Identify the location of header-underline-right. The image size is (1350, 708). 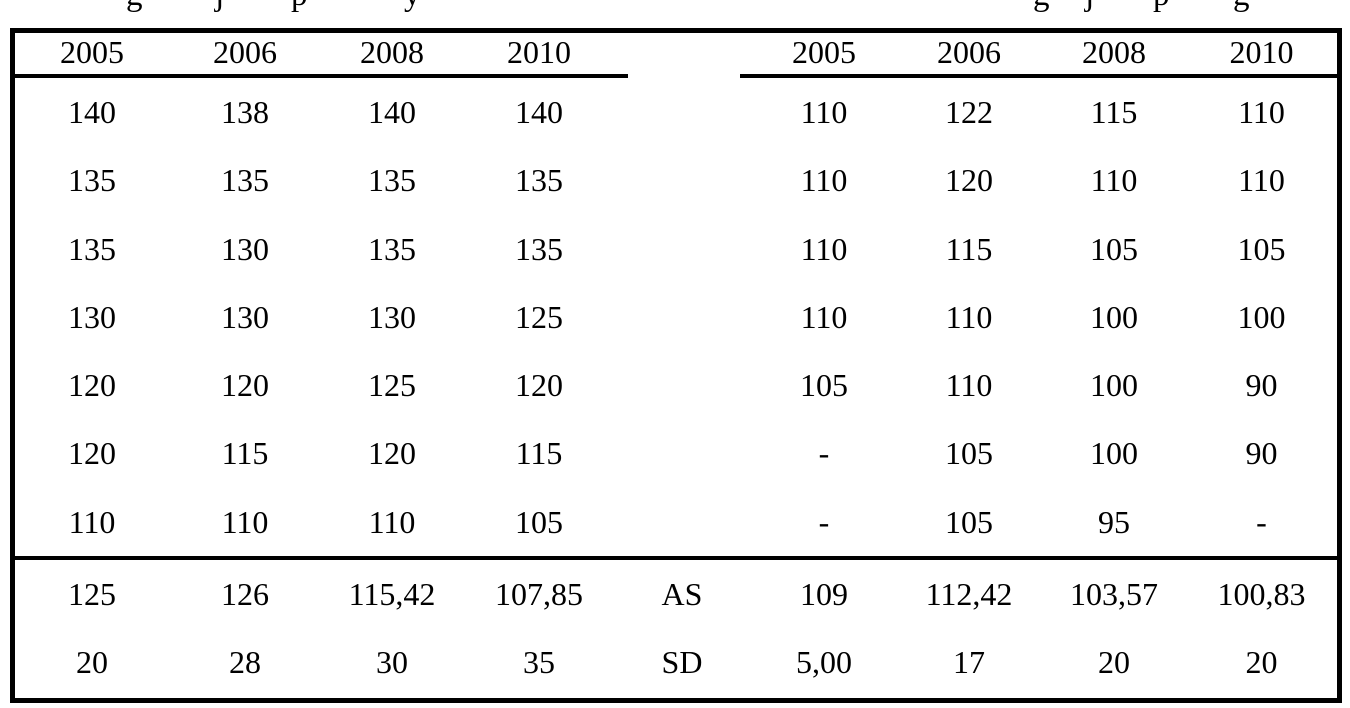
(1038, 76).